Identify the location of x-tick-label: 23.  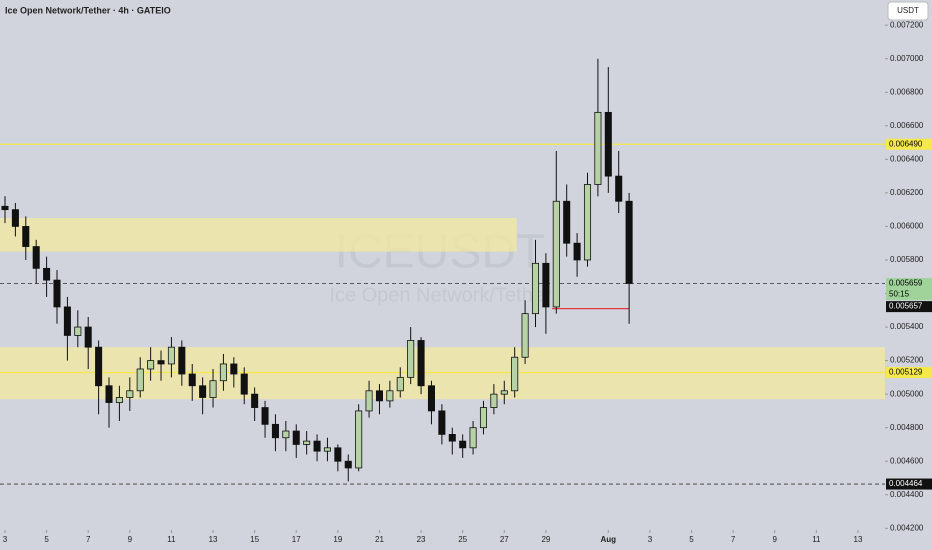
(421, 539).